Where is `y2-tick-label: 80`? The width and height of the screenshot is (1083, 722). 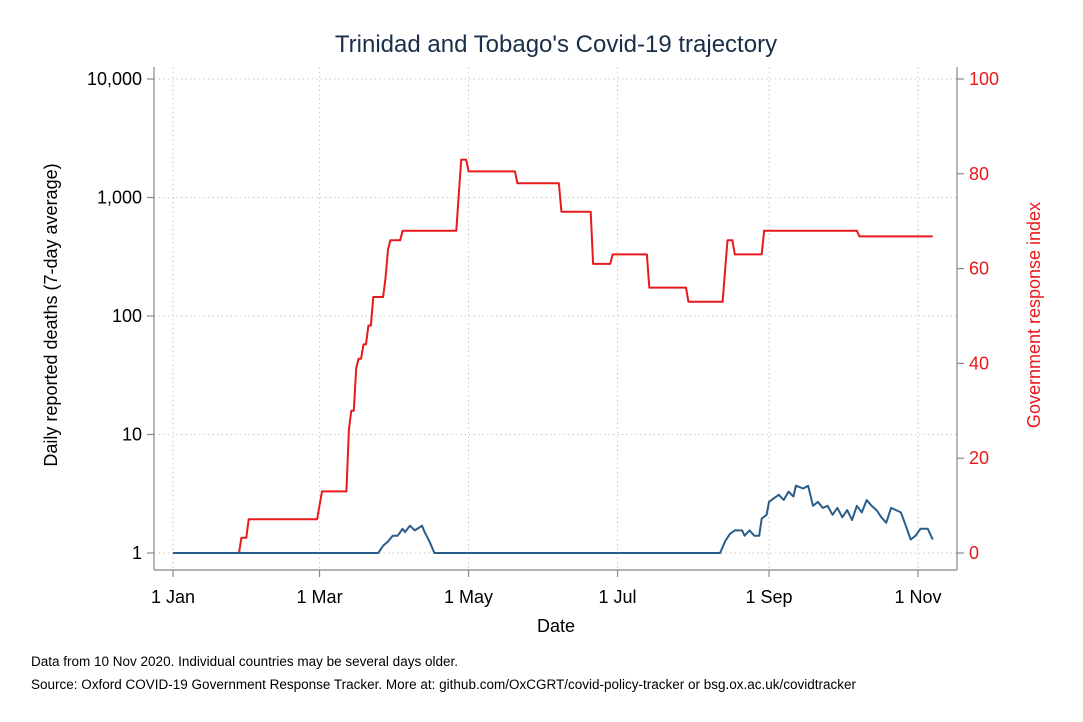
y2-tick-label: 80 is located at coordinates (979, 174).